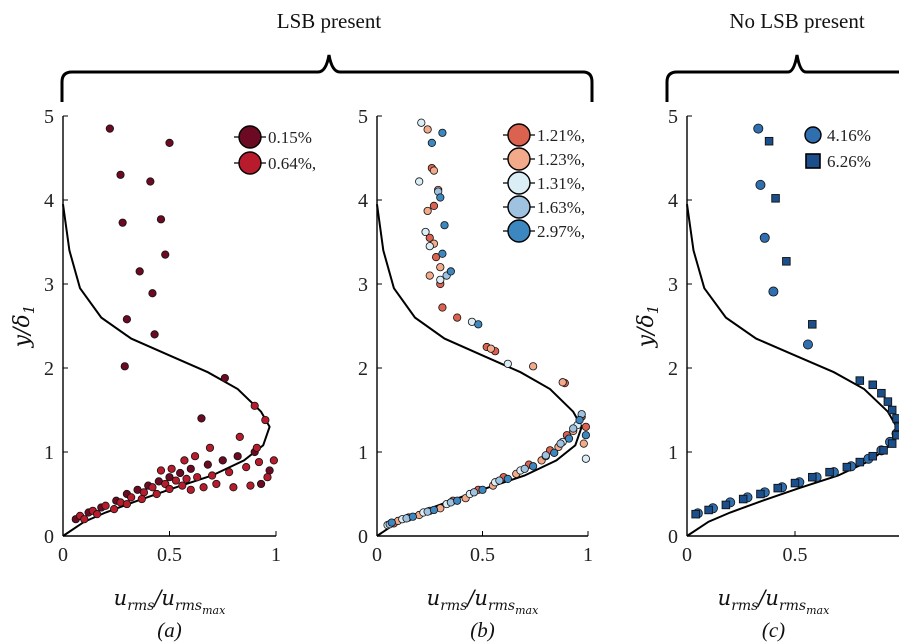 Image resolution: width=899 pixels, height=644 pixels. I want to click on x-tick-label: 0, so click(63, 555).